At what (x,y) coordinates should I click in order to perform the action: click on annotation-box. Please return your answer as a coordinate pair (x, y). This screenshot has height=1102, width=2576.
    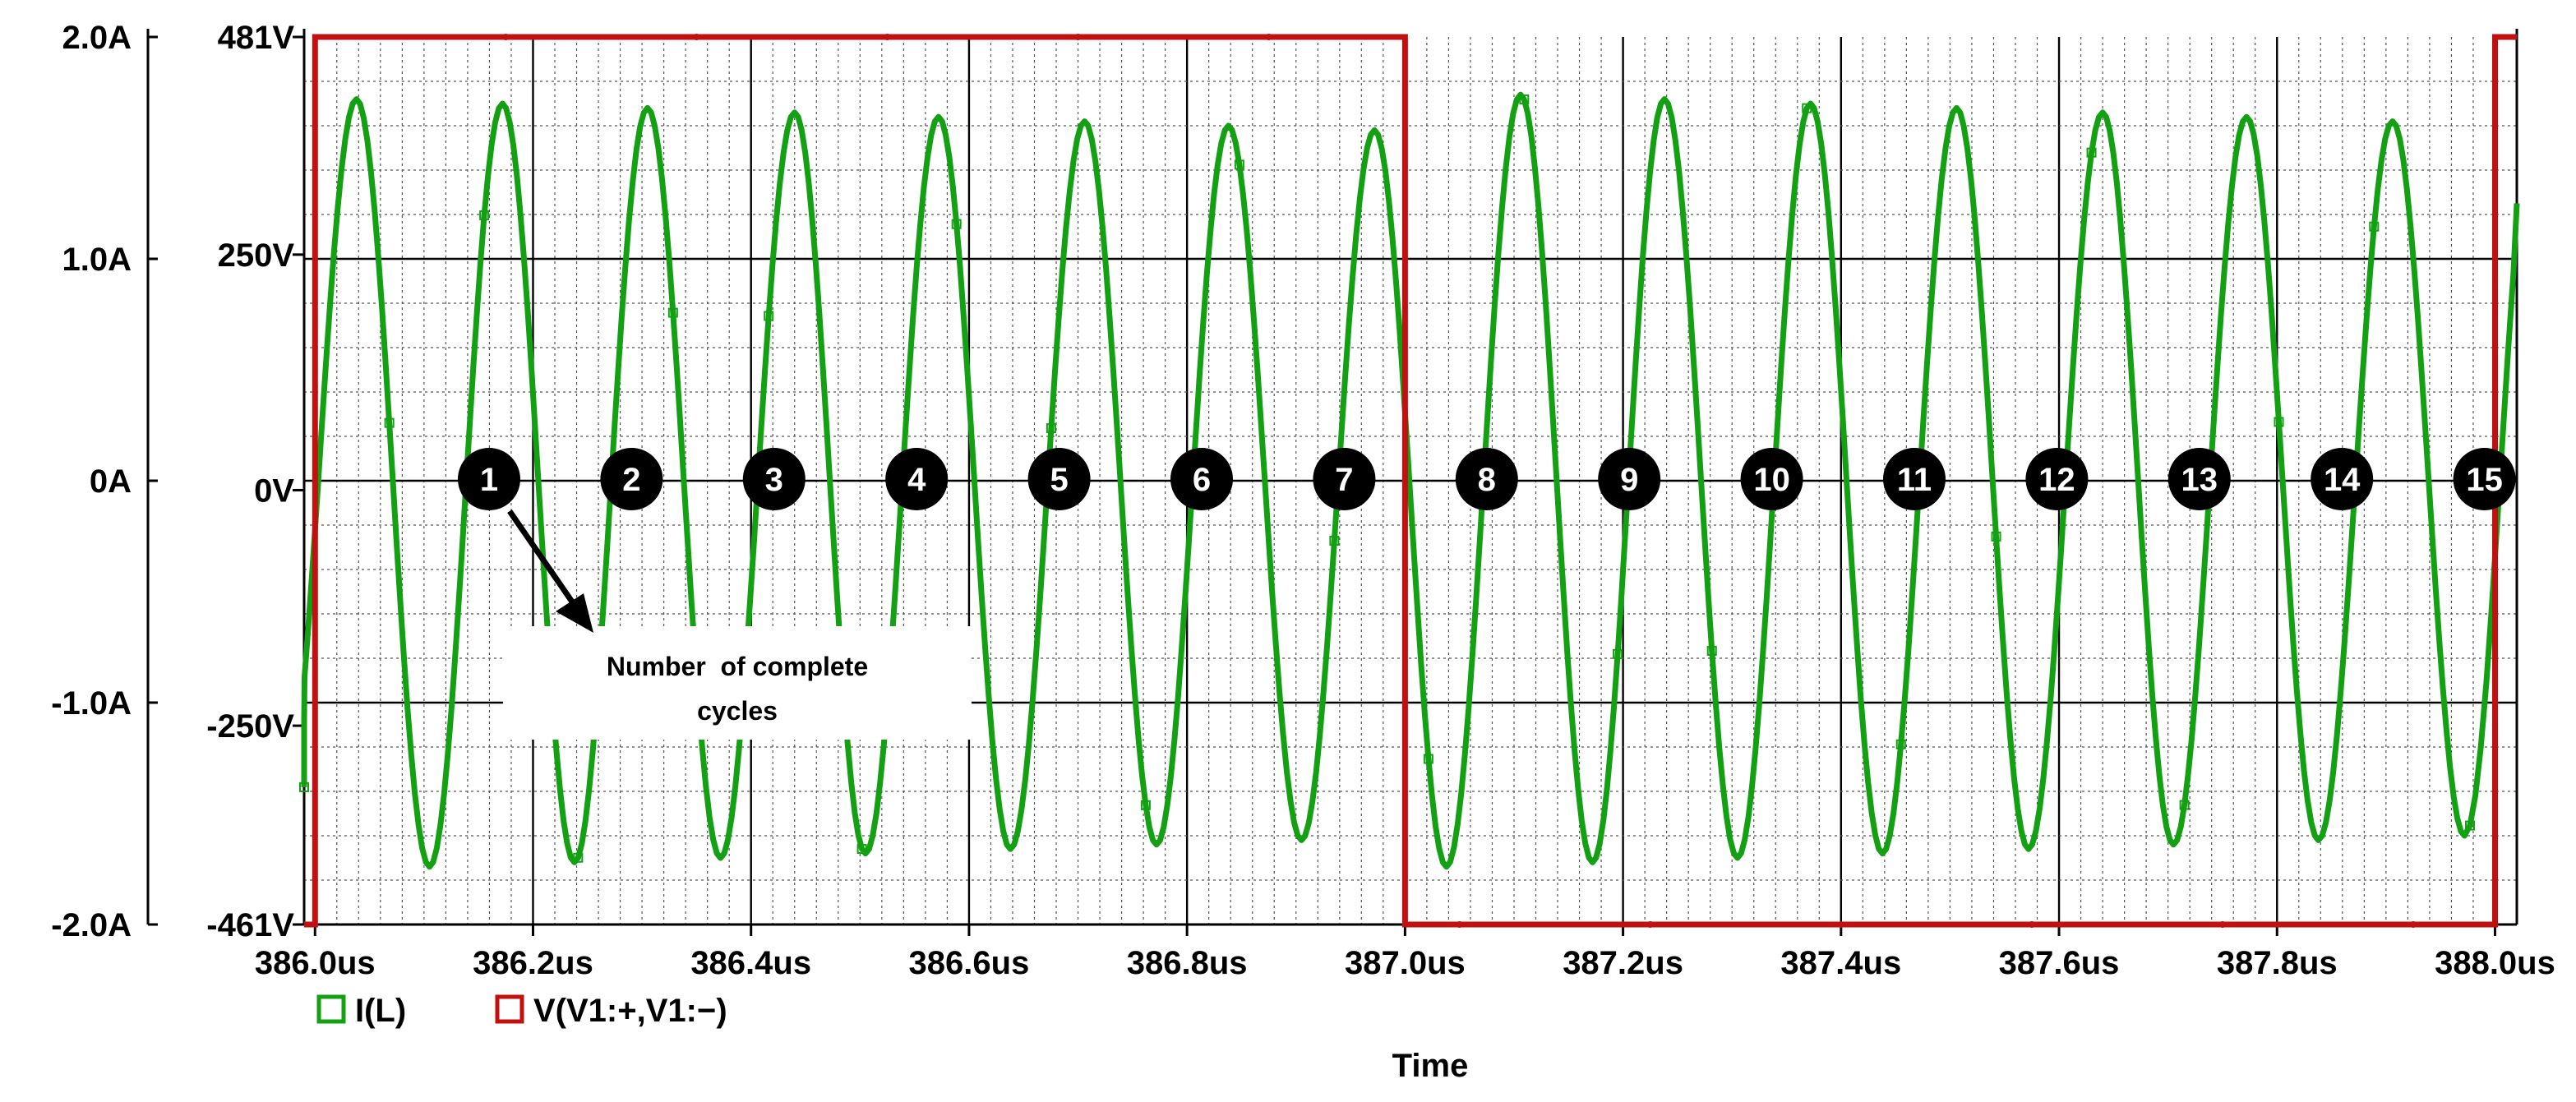
    Looking at the image, I should click on (737, 683).